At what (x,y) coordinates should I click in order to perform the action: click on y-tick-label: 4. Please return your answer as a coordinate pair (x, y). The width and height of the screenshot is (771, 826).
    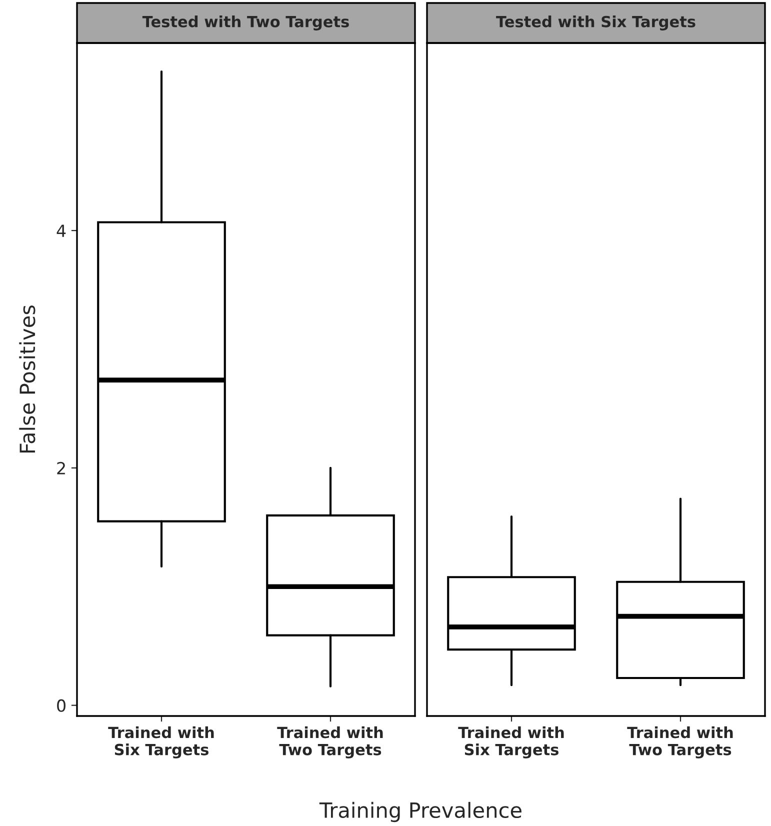
    Looking at the image, I should click on (61, 230).